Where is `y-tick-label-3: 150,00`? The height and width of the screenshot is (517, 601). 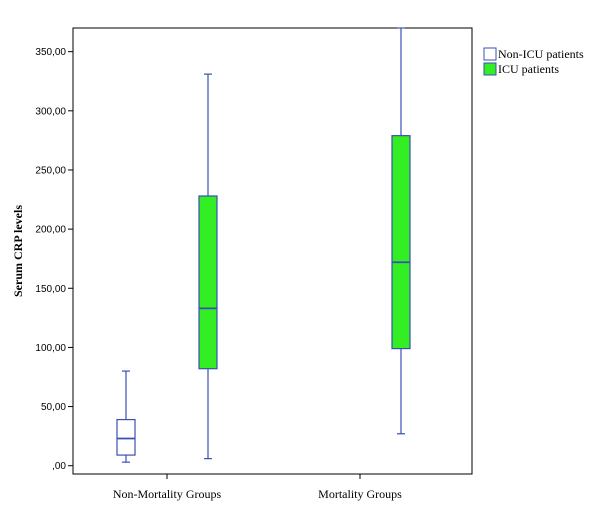 y-tick-label-3: 150,00 is located at coordinates (50, 289).